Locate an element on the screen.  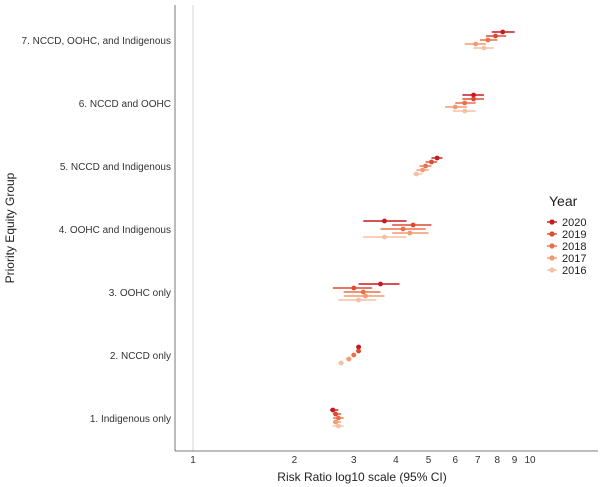
category-label: 5. NCCD and Indigenous is located at coordinates (115, 167).